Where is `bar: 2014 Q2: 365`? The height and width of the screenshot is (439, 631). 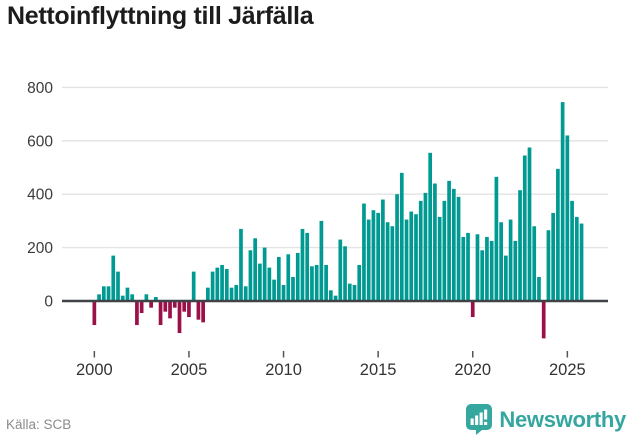 bar: 2014 Q2: 365 is located at coordinates (364, 252).